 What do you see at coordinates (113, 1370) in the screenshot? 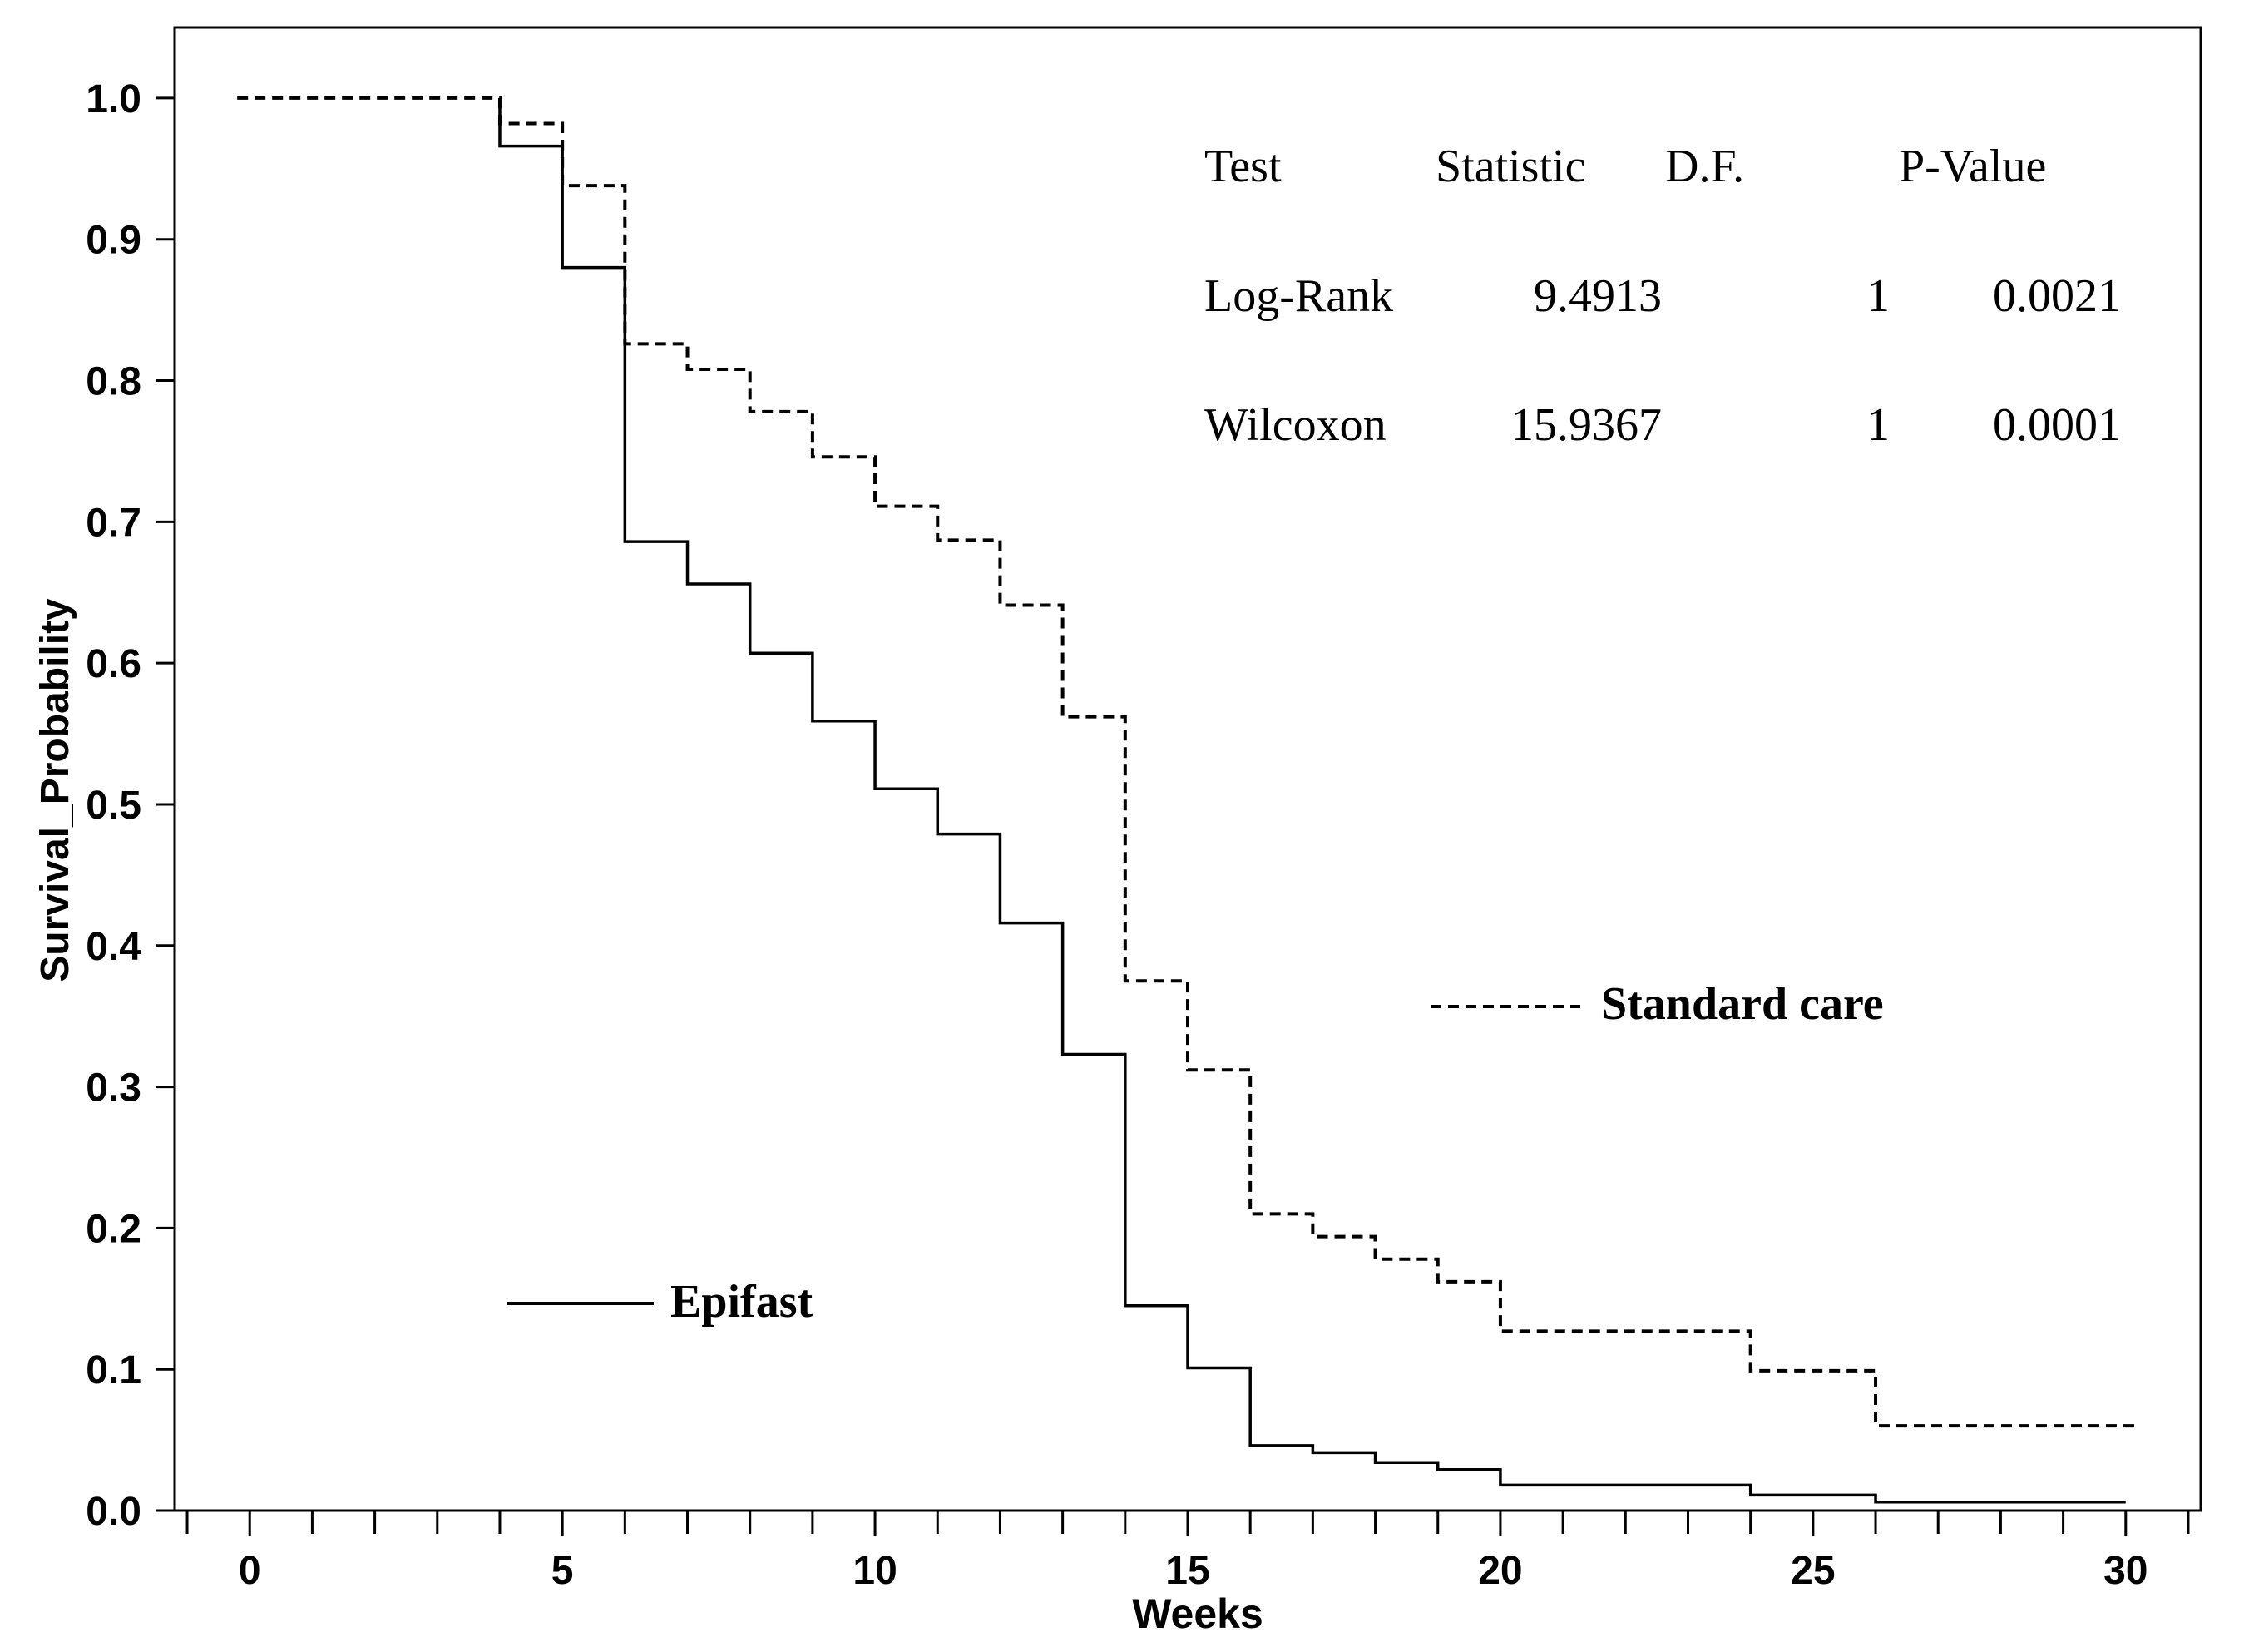
I see `y-tick-label: 0.1` at bounding box center [113, 1370].